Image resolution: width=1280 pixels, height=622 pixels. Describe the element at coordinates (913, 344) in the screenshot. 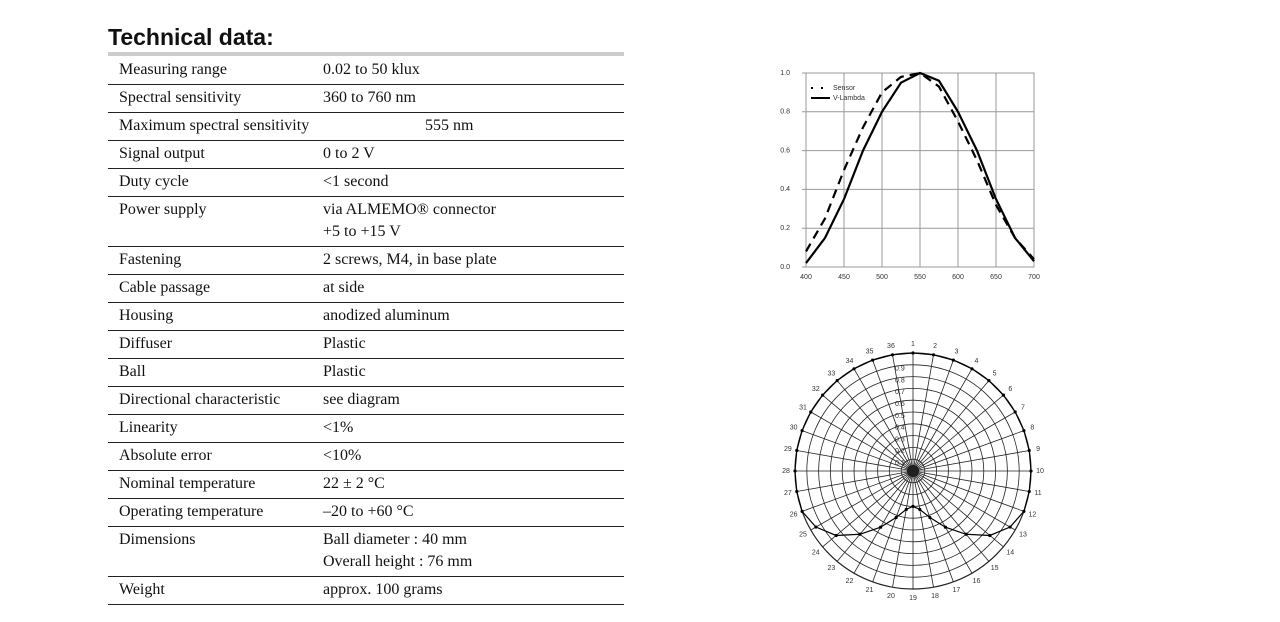

I see `direction-label: 1` at that location.